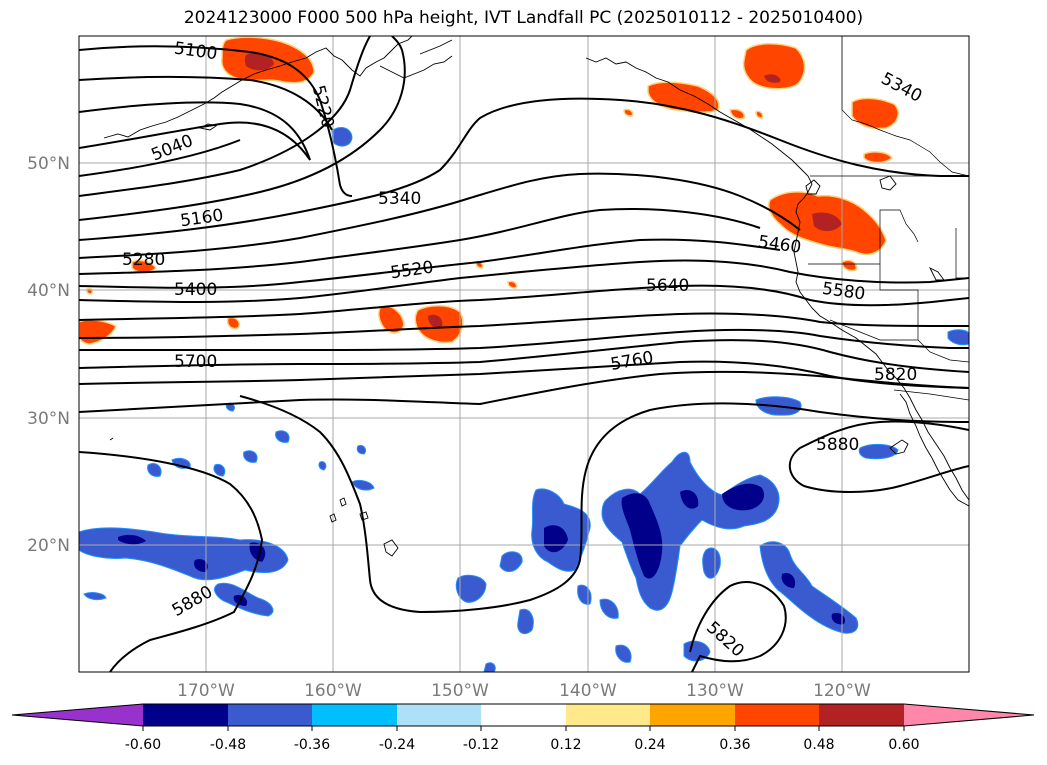  I want to click on lon-label: 150°W, so click(460, 691).